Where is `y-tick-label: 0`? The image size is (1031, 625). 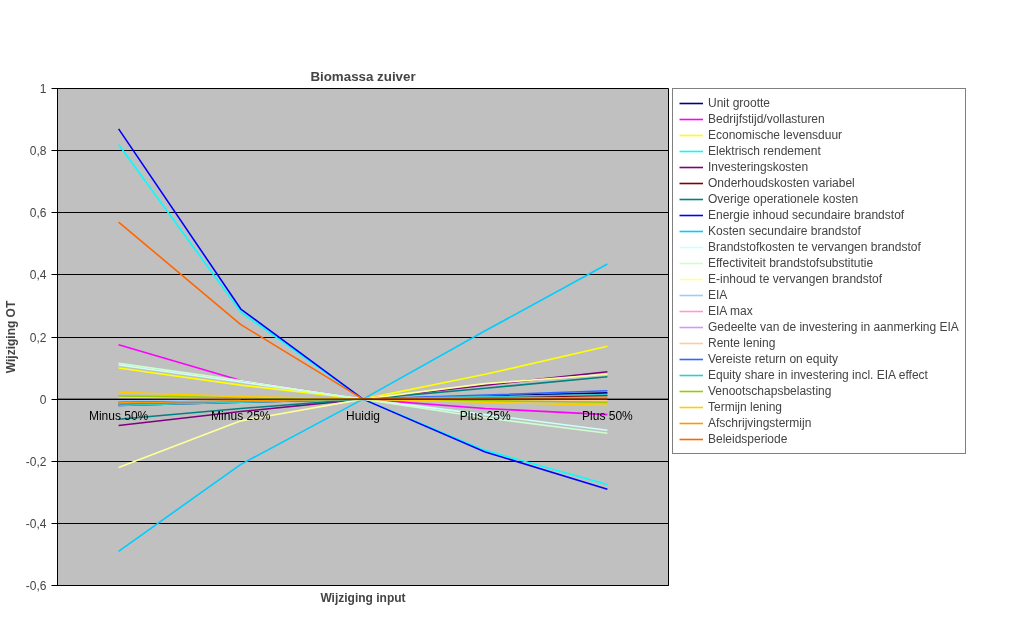
y-tick-label: 0 is located at coordinates (43, 399).